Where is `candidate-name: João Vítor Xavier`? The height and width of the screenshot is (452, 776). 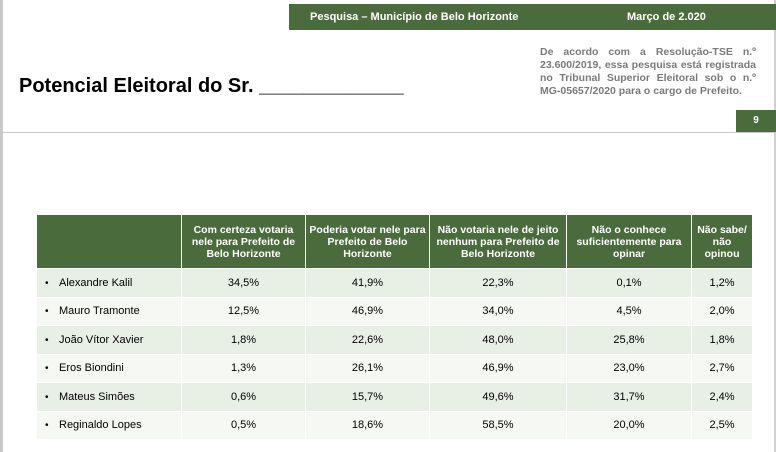
candidate-name: João Vítor Xavier is located at coordinates (101, 339).